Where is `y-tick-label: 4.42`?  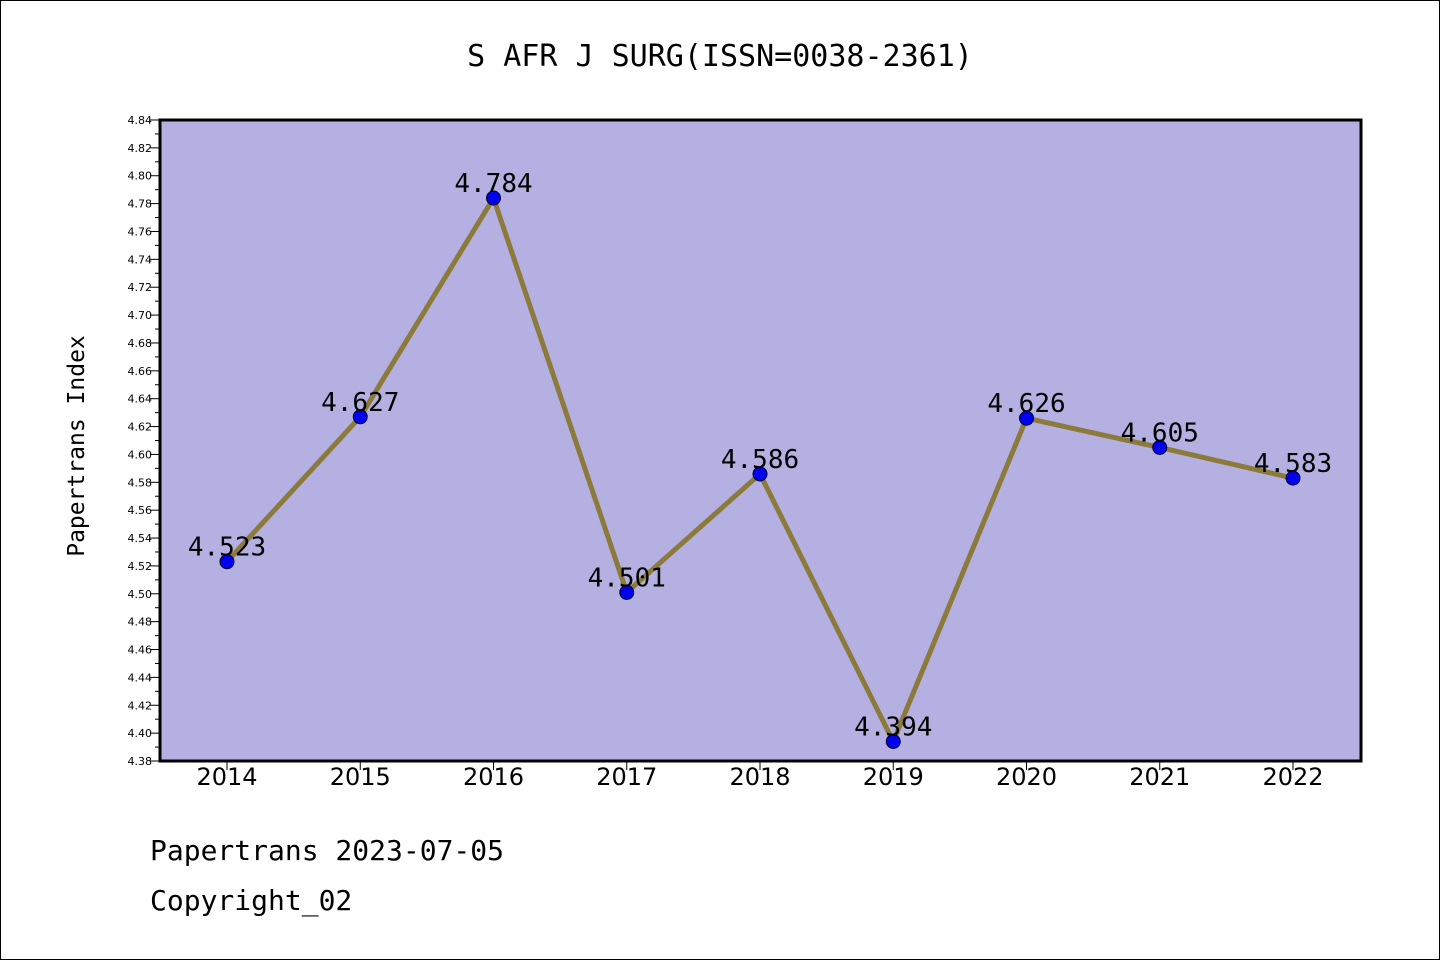 y-tick-label: 4.42 is located at coordinates (140, 705).